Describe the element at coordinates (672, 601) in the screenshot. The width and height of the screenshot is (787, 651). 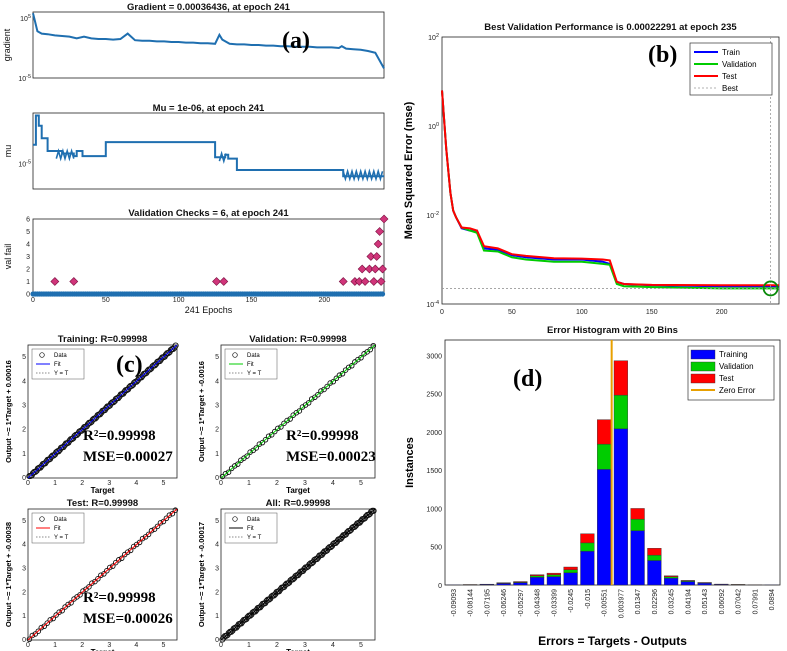
I see `hist-xtick-label: 0.03245` at that location.